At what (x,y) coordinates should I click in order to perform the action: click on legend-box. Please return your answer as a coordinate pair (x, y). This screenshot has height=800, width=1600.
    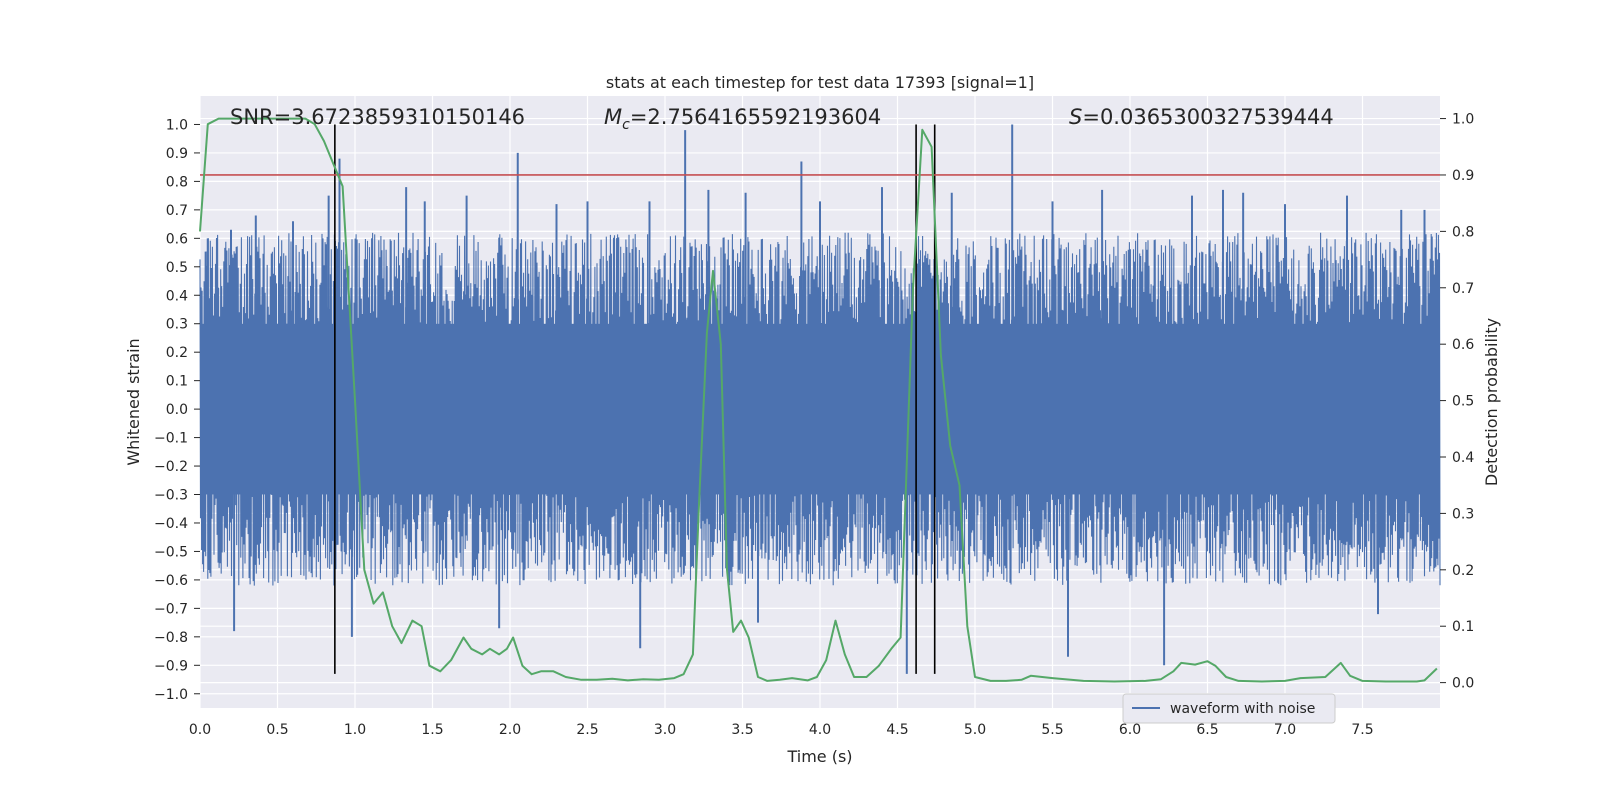
    Looking at the image, I should click on (1229, 708).